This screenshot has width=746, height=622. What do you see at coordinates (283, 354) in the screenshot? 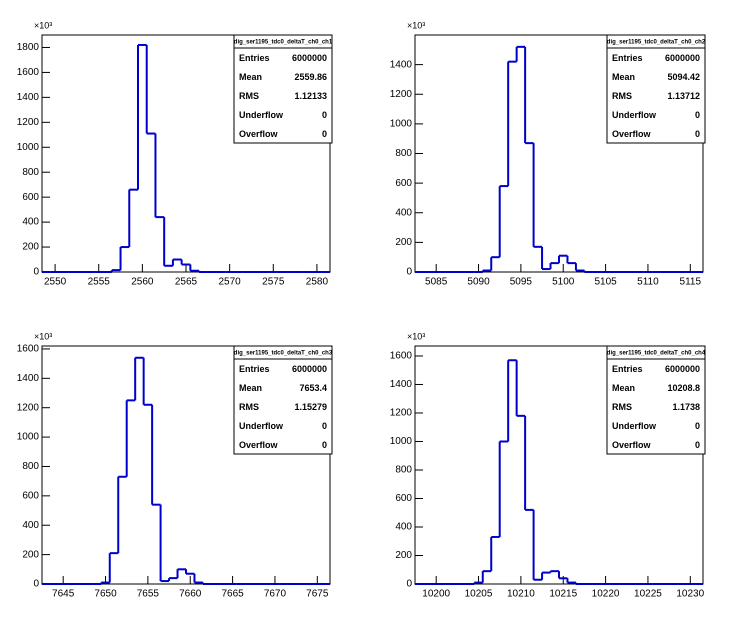
I see `stats-title: dig_ser1195_tdc0_deltaT_ch0_ch3` at bounding box center [283, 354].